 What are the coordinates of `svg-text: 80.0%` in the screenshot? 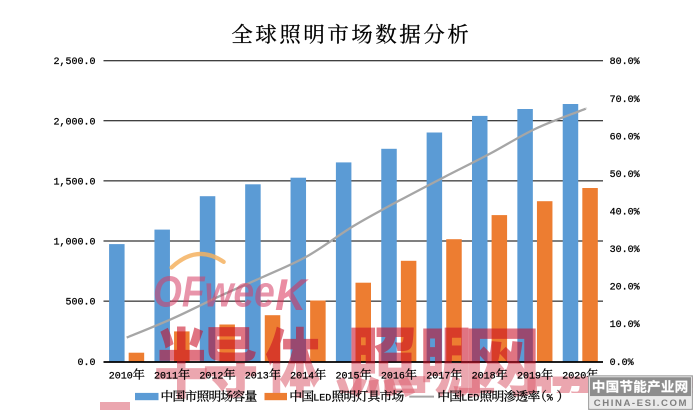 It's located at (625, 62).